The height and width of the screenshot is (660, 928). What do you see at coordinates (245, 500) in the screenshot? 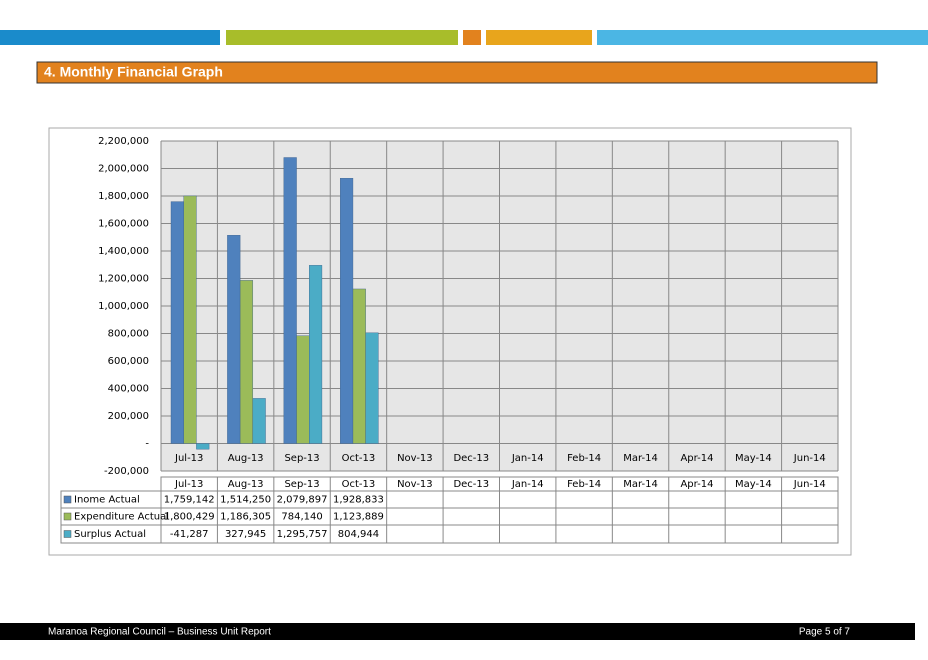
I see `table-value: 1,514,250` at bounding box center [245, 500].